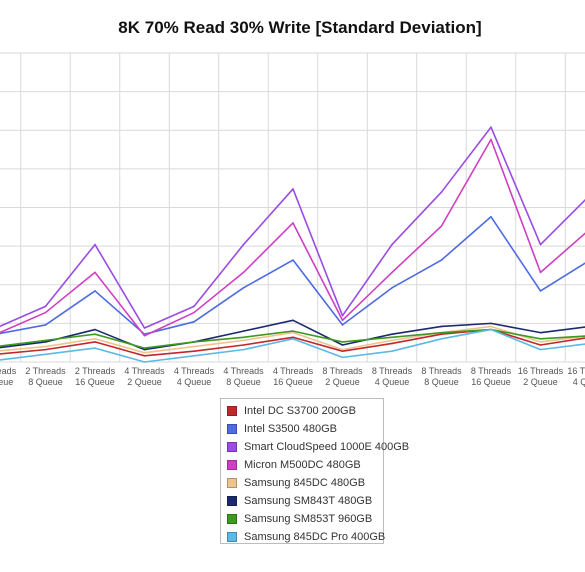  What do you see at coordinates (302, 465) in the screenshot?
I see `legend-label: Micron M500DC 480GB` at bounding box center [302, 465].